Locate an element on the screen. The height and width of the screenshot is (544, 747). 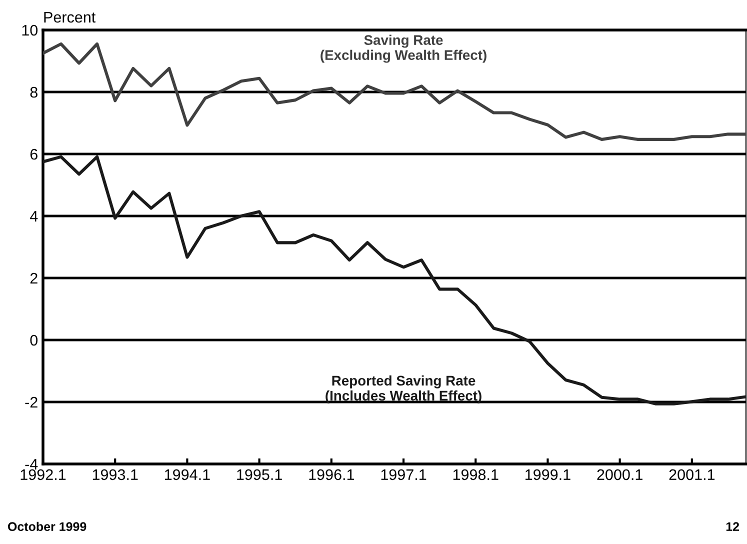
text: October 1999 is located at coordinates (47, 527).